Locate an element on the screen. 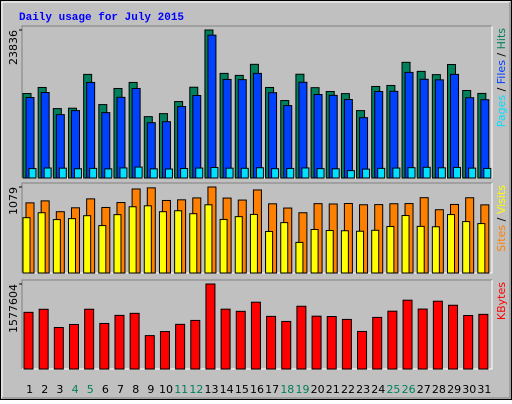 The height and width of the screenshot is (404, 512). x-tick-label: 4 is located at coordinates (75, 389).